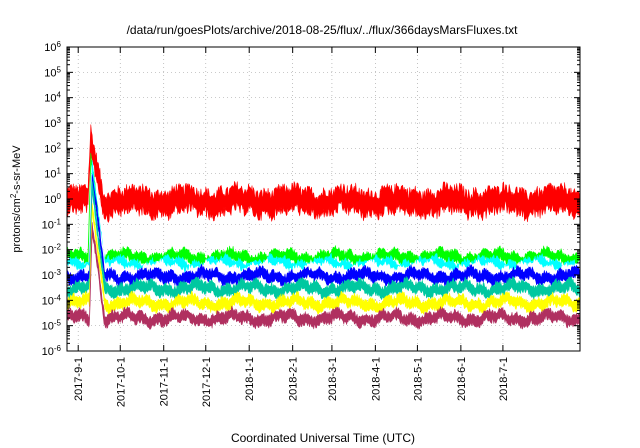  I want to click on y-tick-label: 10⁴, so click(52, 97).